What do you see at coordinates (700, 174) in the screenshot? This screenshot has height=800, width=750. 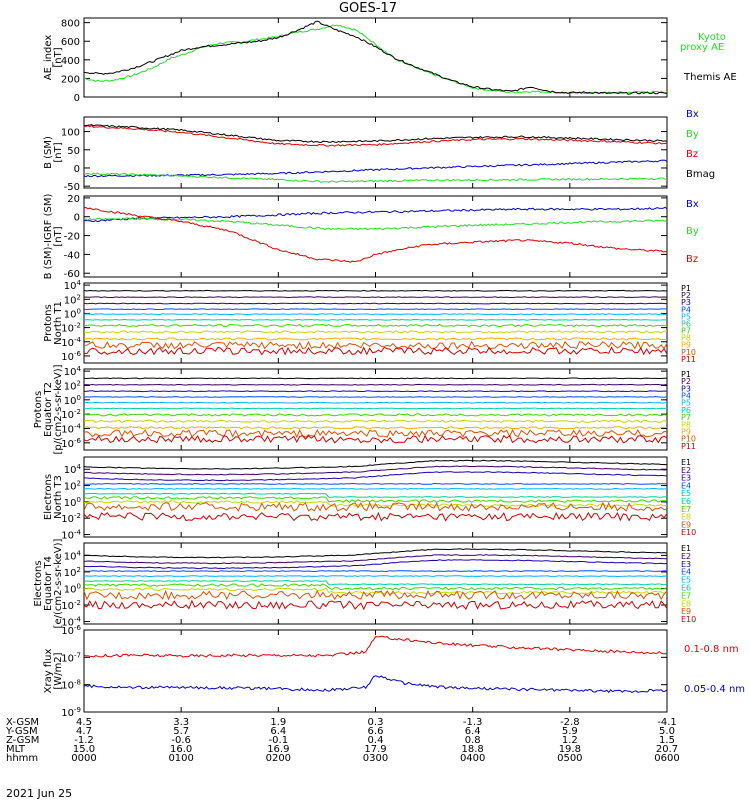 I see `legend-entry: Bmag` at bounding box center [700, 174].